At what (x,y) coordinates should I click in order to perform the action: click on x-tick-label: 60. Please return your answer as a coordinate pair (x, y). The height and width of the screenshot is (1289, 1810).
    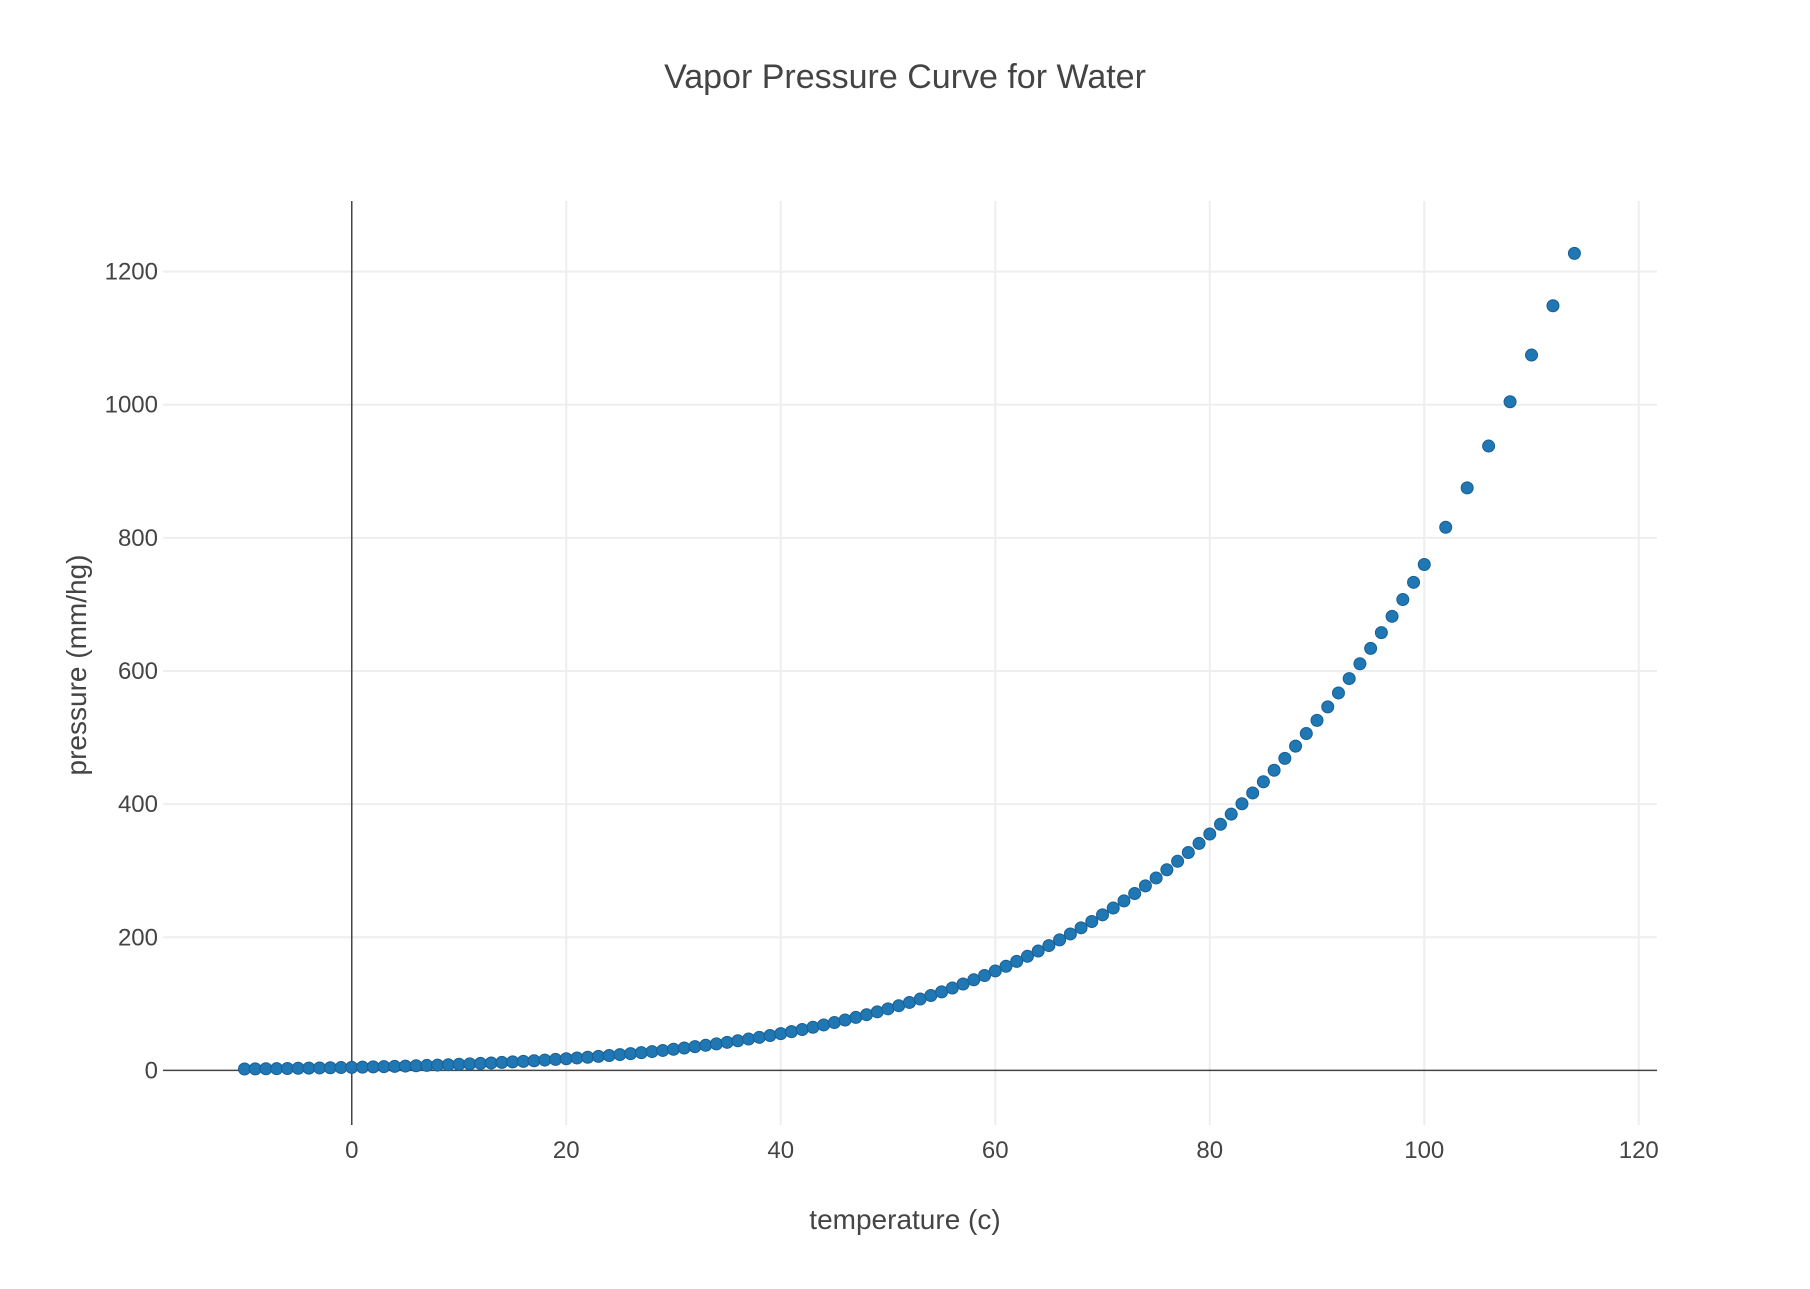
    Looking at the image, I should click on (995, 1150).